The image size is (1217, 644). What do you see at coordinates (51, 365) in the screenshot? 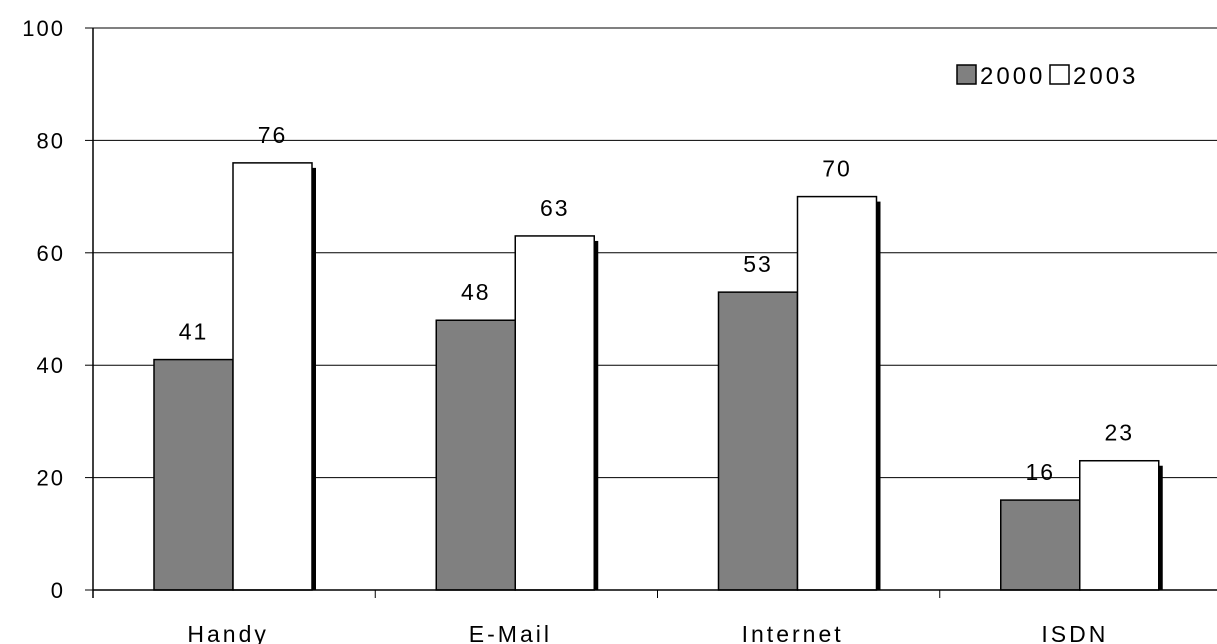
I see `y-tick-label: 40` at bounding box center [51, 365].